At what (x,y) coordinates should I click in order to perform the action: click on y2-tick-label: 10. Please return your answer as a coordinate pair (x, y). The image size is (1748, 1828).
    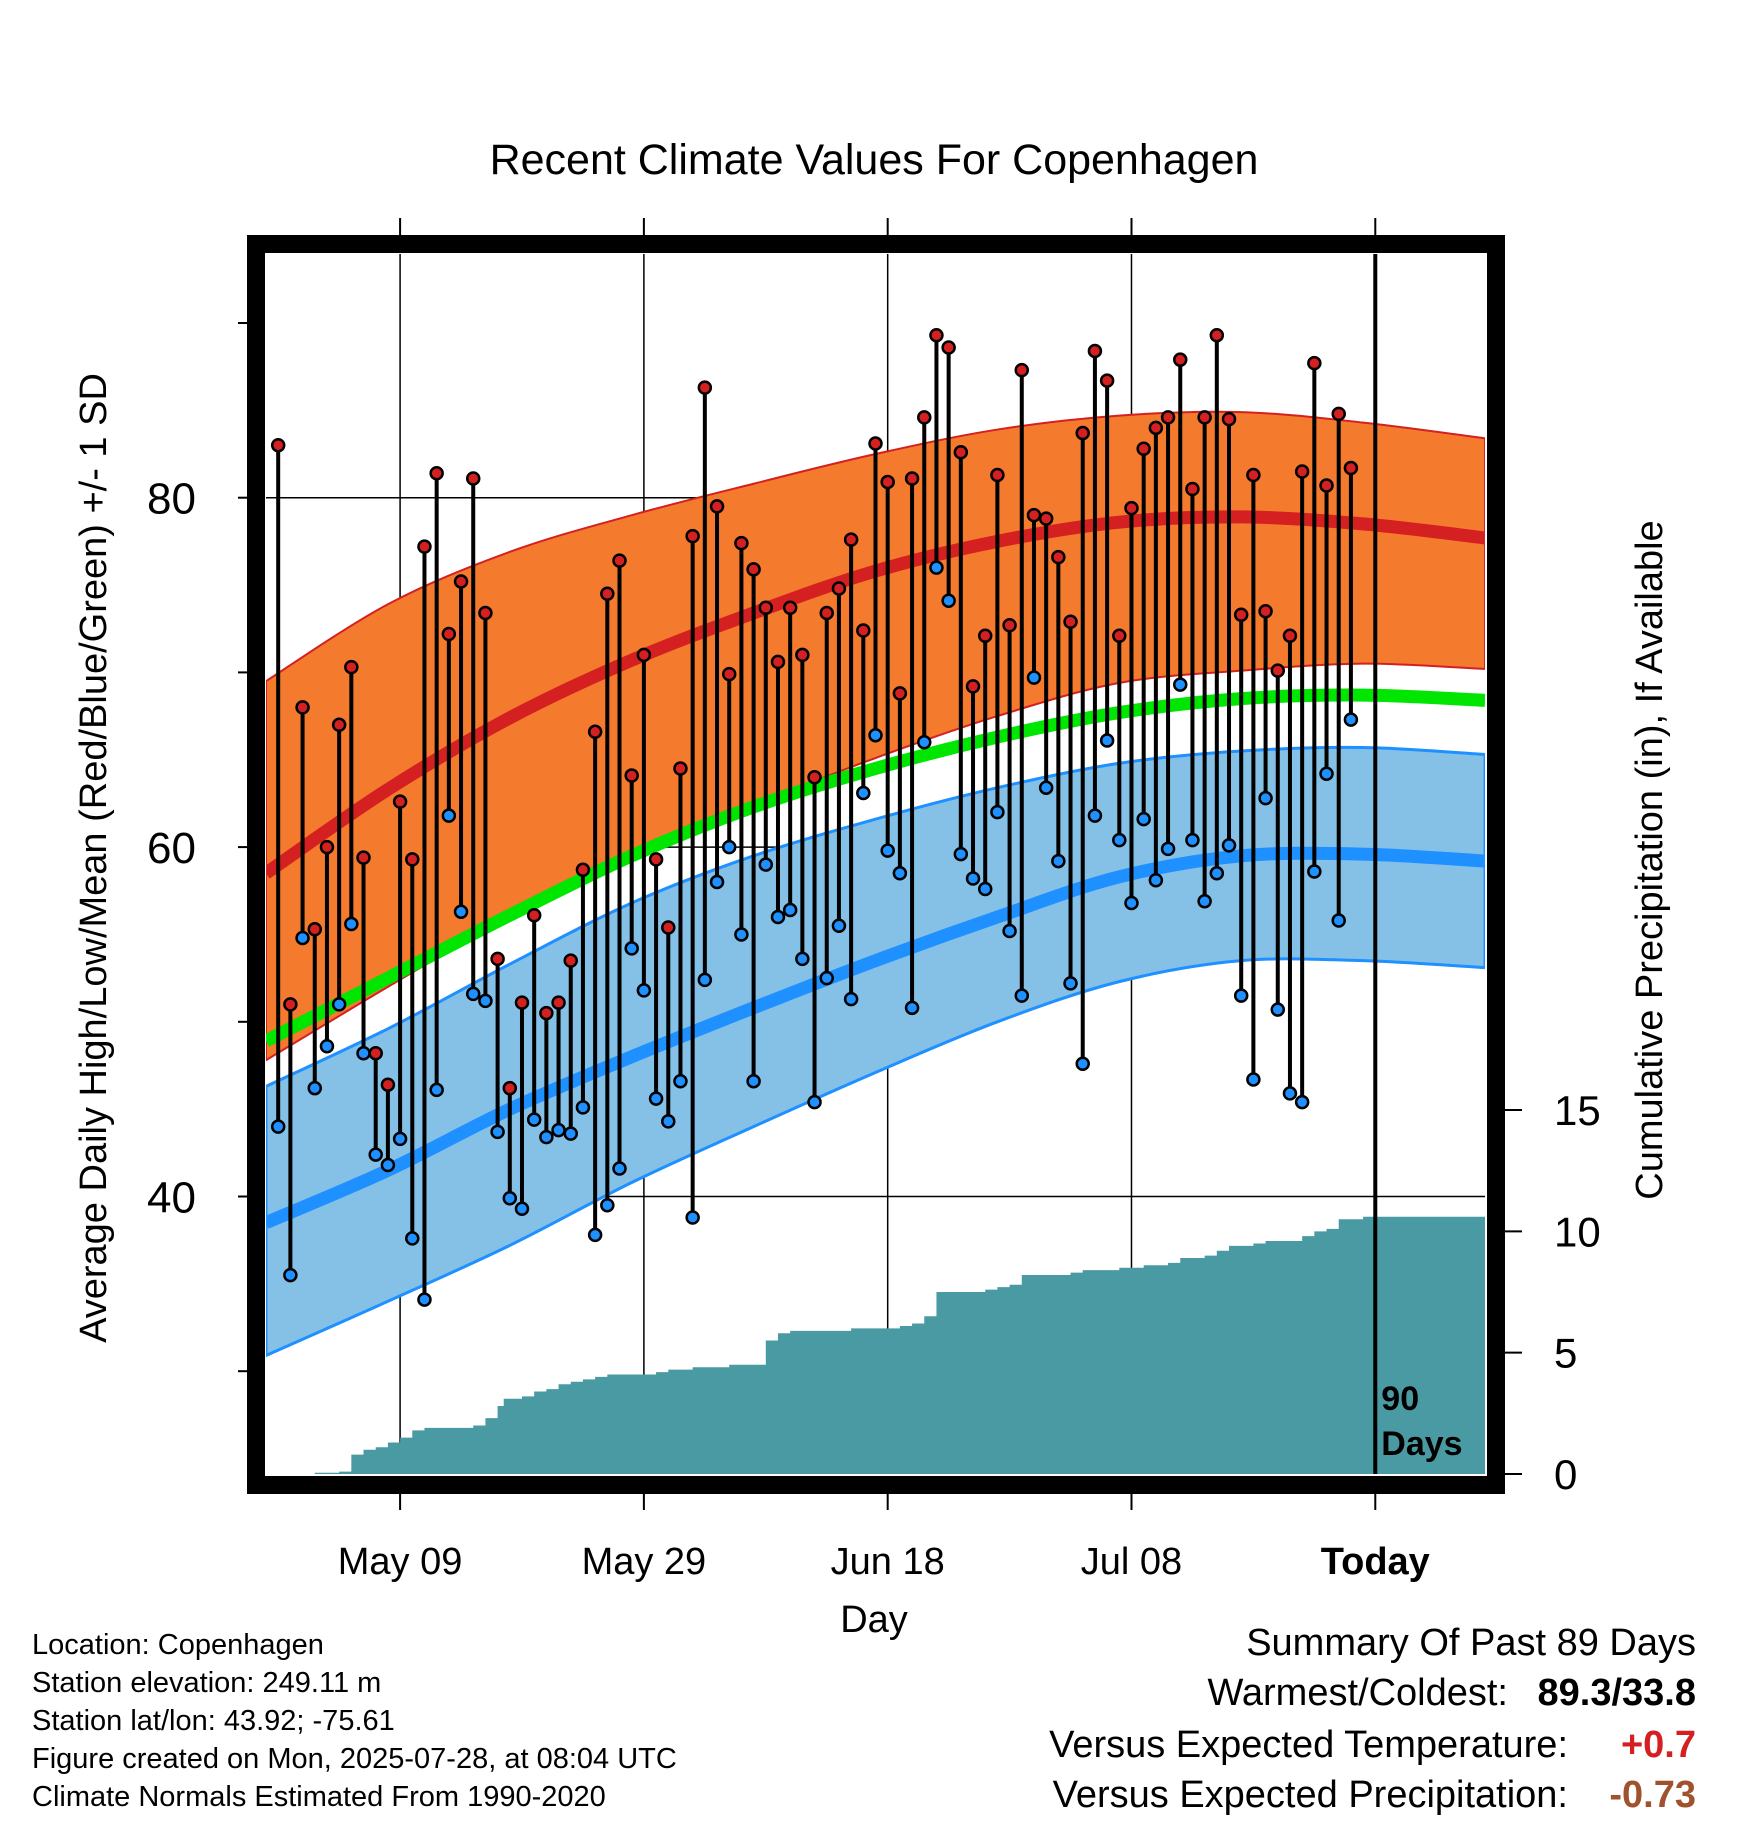
    Looking at the image, I should click on (1577, 1231).